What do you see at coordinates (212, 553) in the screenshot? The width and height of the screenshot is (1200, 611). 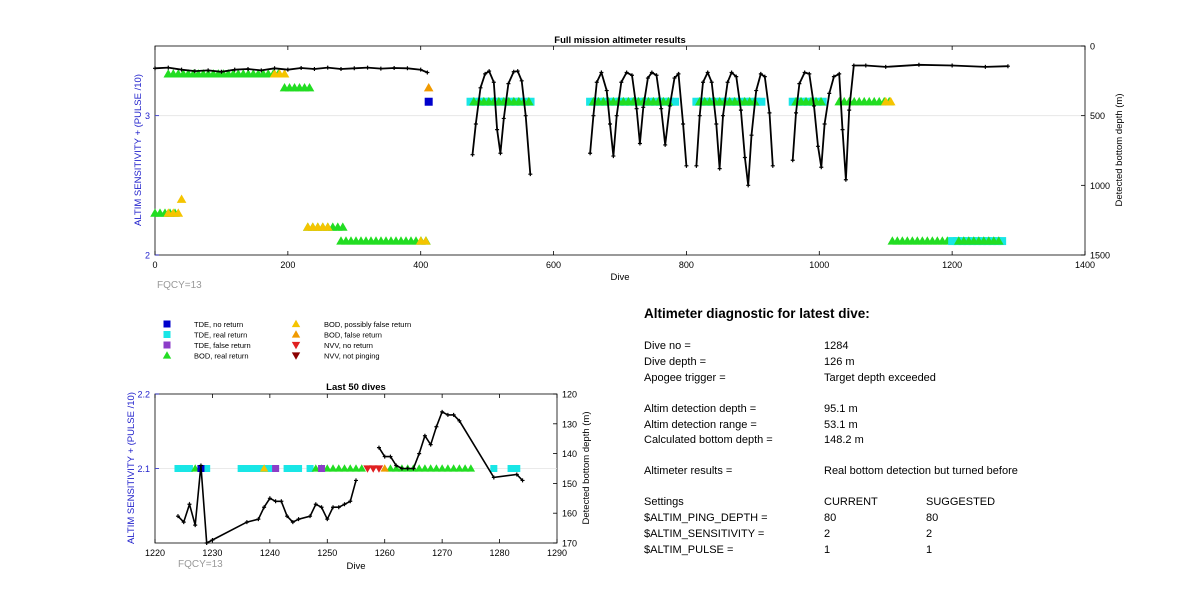 I see `x-tick-label: 1230` at bounding box center [212, 553].